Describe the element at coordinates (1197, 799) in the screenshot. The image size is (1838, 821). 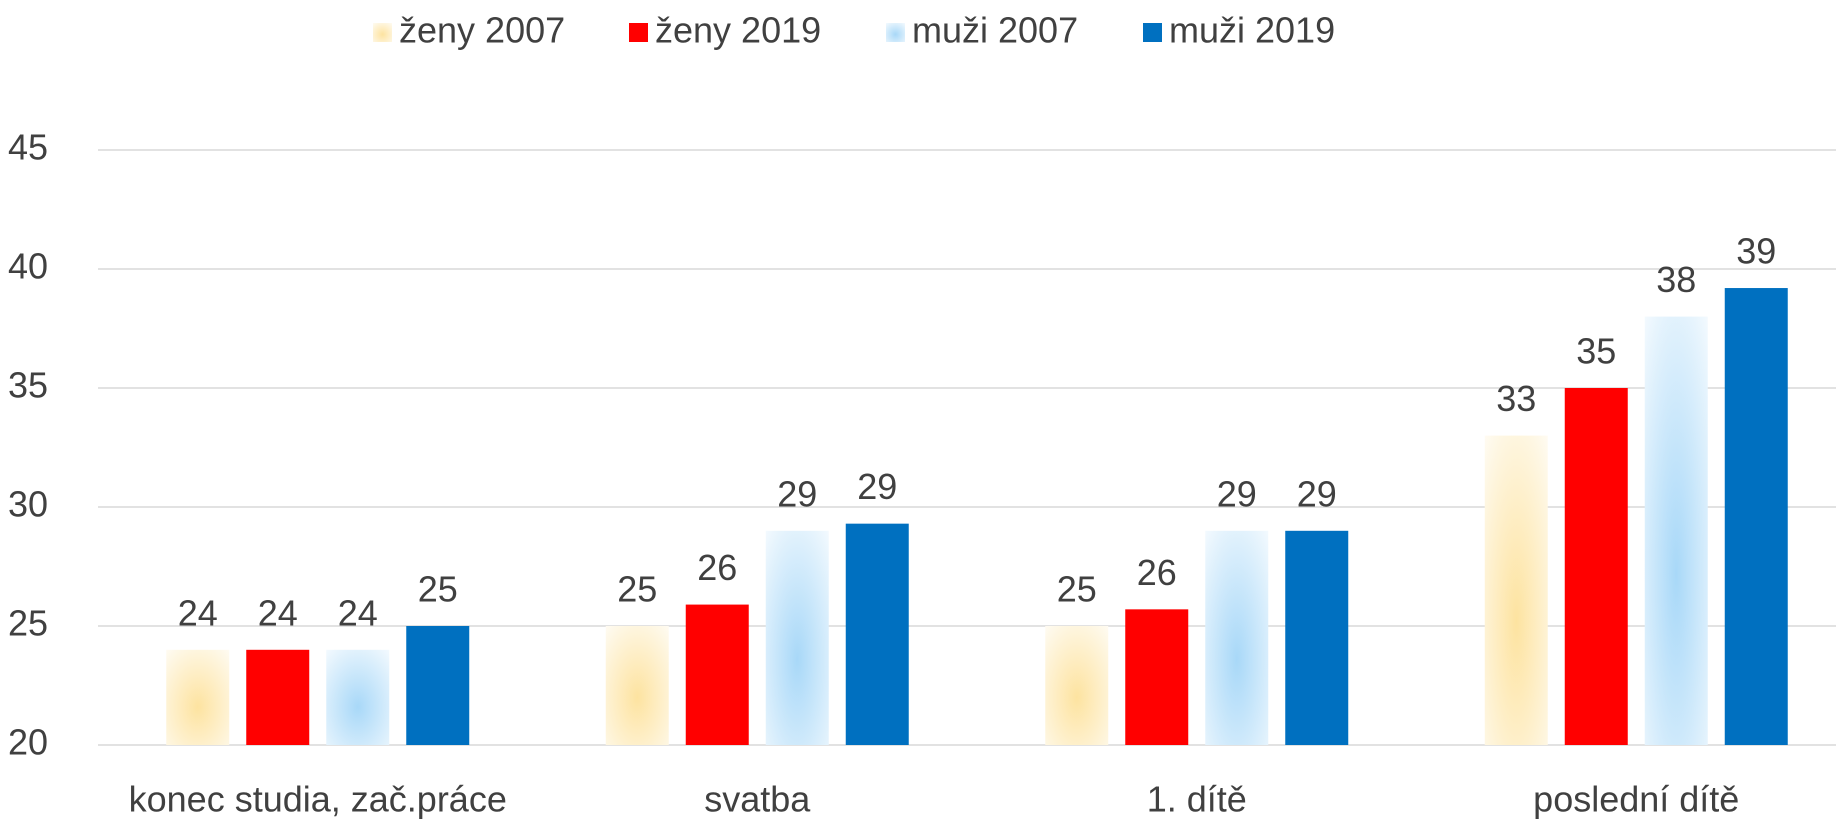
I see `x-tick-label: 1. dítě` at that location.